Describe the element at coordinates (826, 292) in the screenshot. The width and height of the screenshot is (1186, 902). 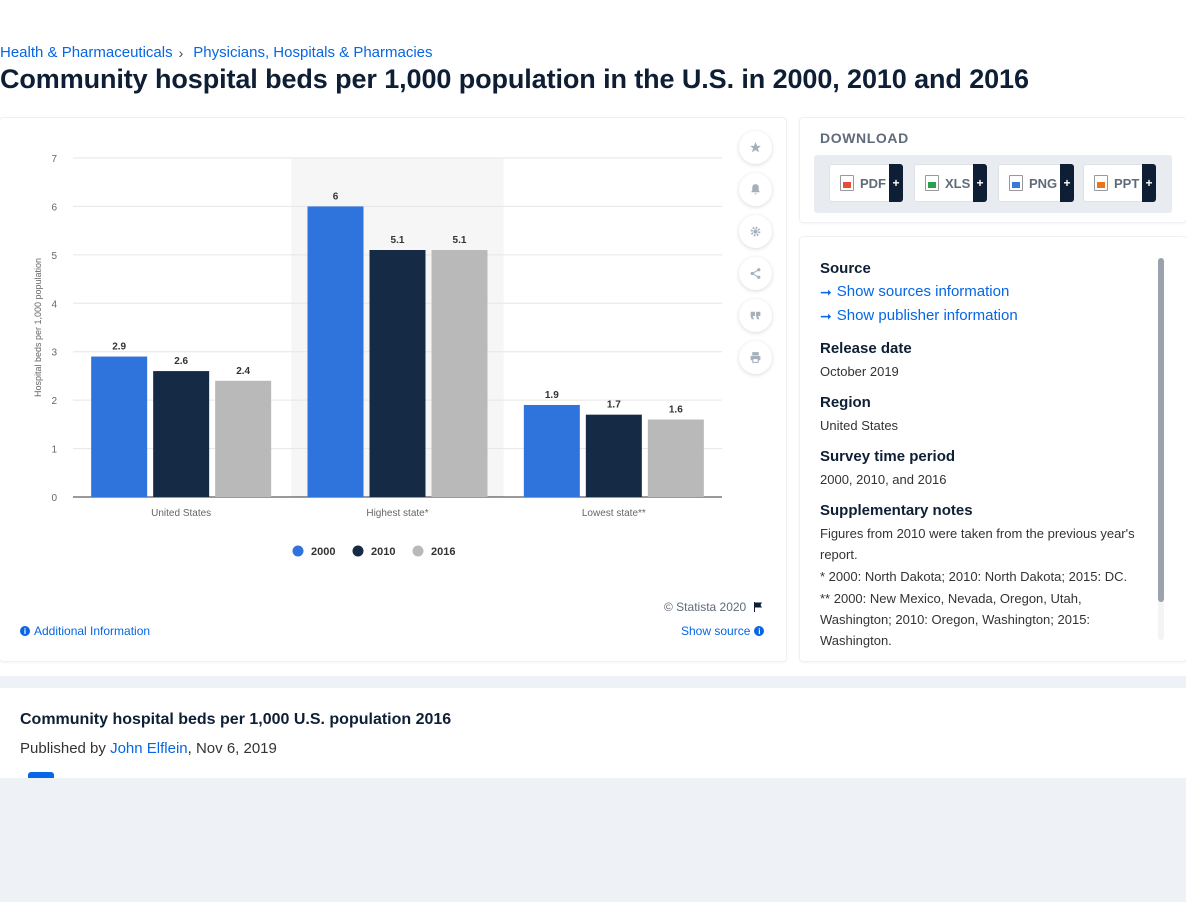
I see `arrow-right-icon: ➞` at that location.